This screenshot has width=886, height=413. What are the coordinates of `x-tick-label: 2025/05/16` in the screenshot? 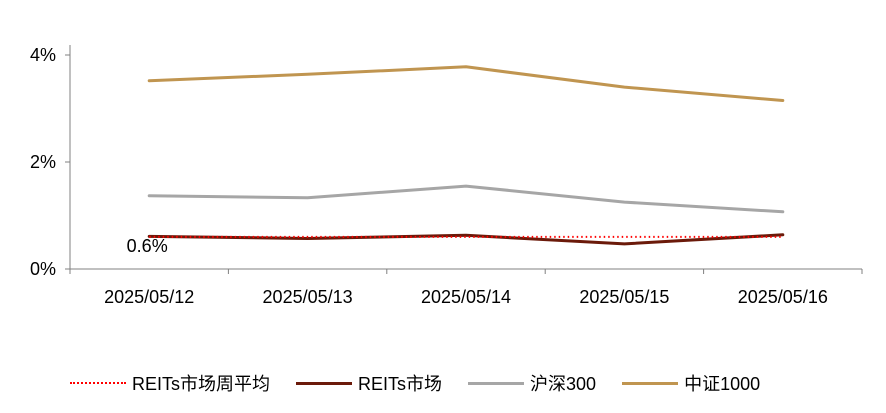 It's located at (783, 297).